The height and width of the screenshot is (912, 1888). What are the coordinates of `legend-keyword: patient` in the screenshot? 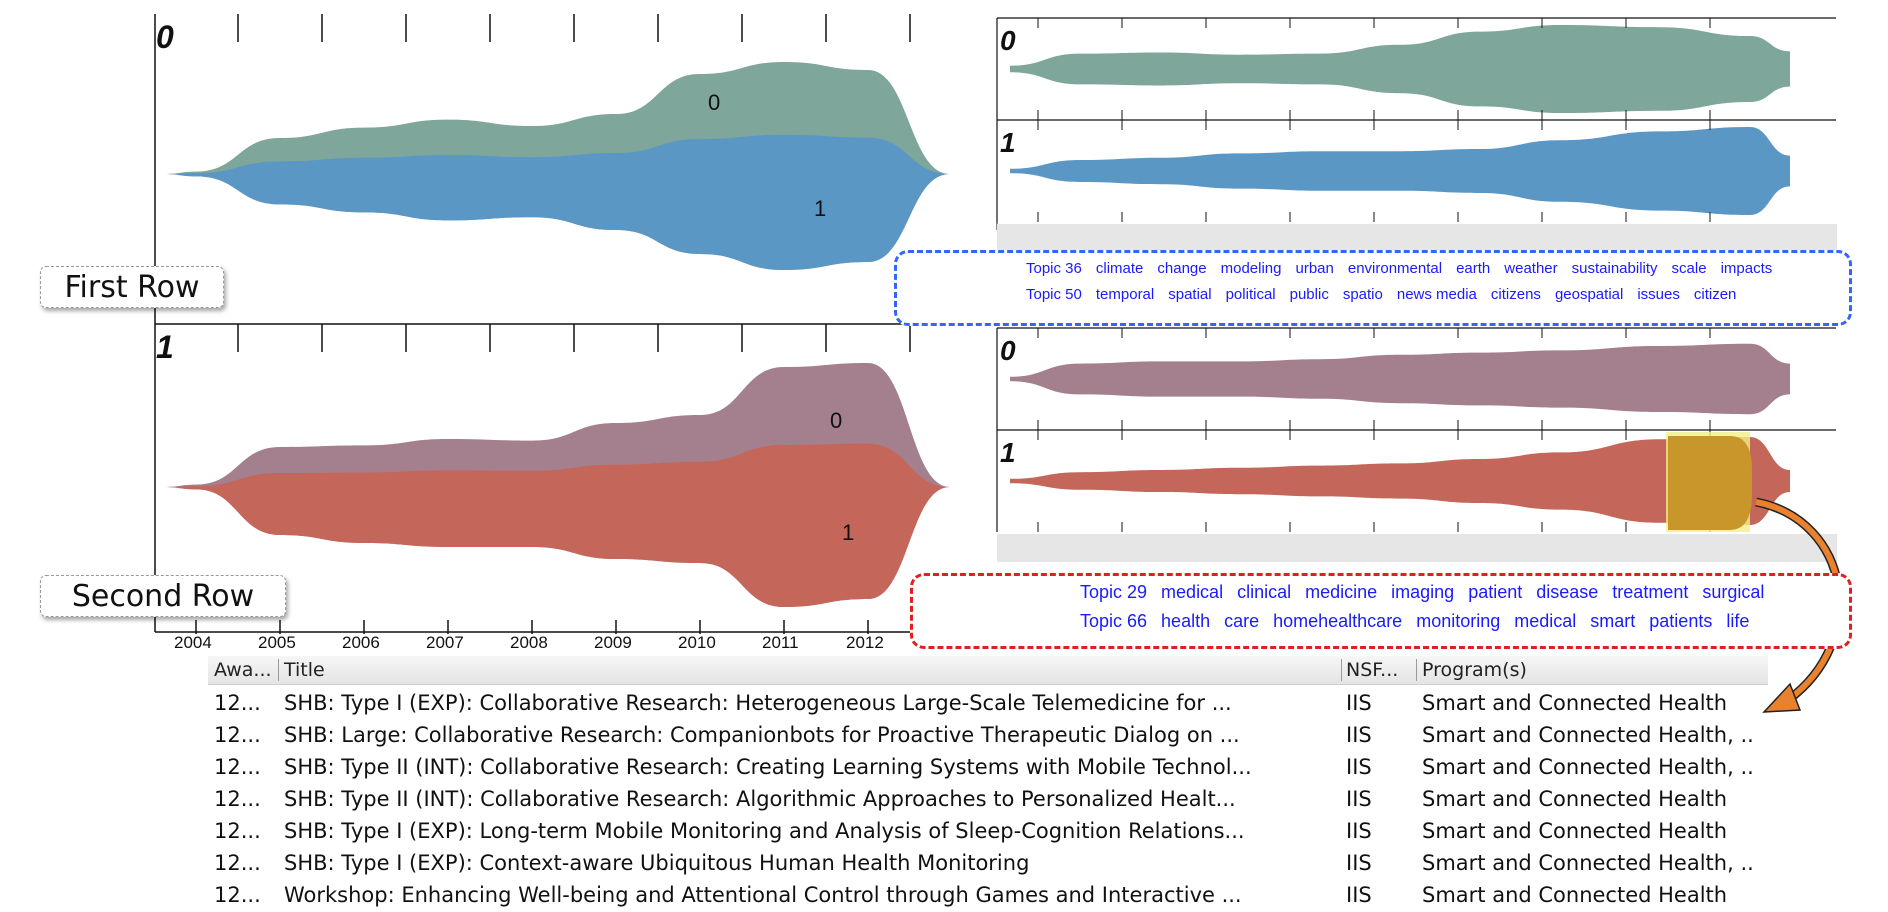 It's located at (1495, 592).